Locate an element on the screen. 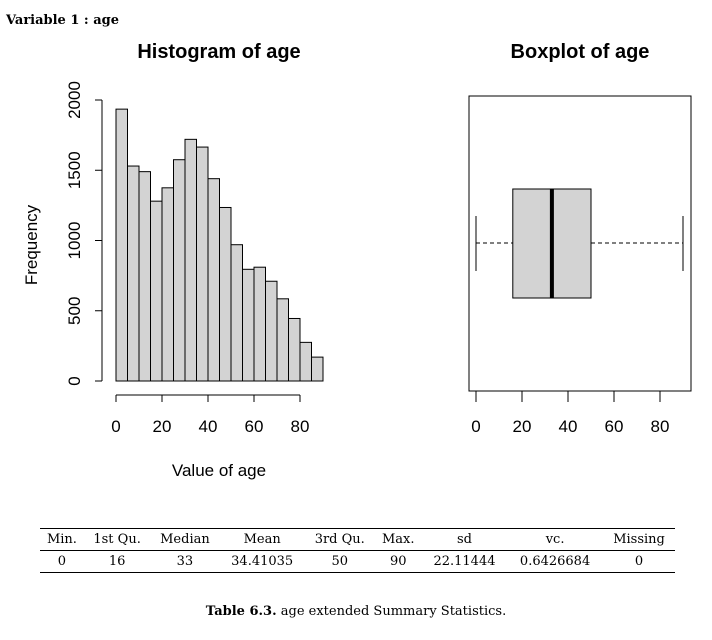  cell-mean: 34.41035 is located at coordinates (262, 561).